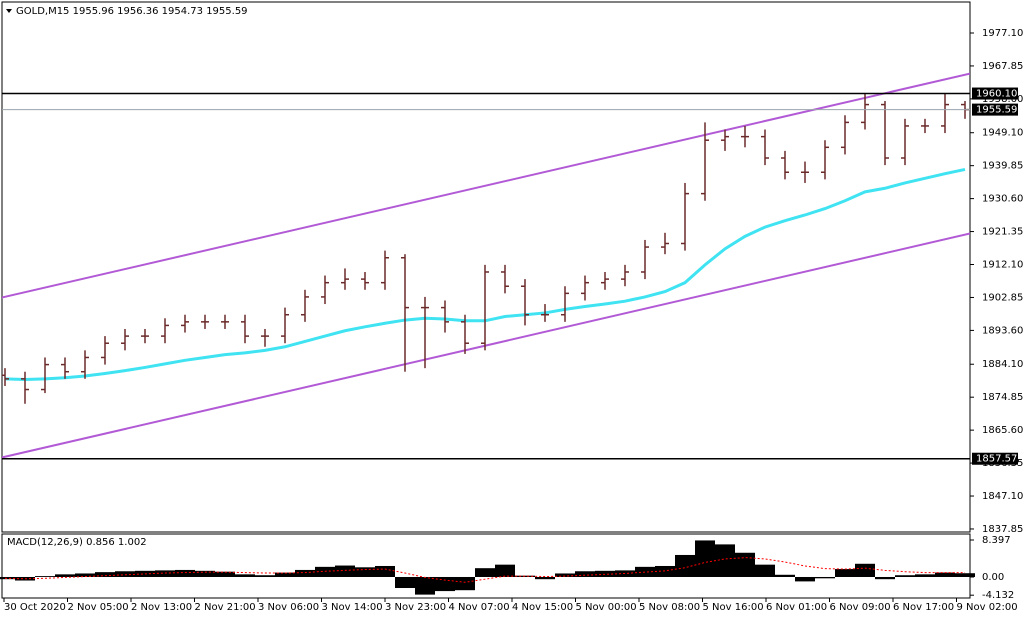 The image size is (1024, 620). What do you see at coordinates (796, 607) in the screenshot?
I see `x-tick-label: 6 Nov 01:00` at bounding box center [796, 607].